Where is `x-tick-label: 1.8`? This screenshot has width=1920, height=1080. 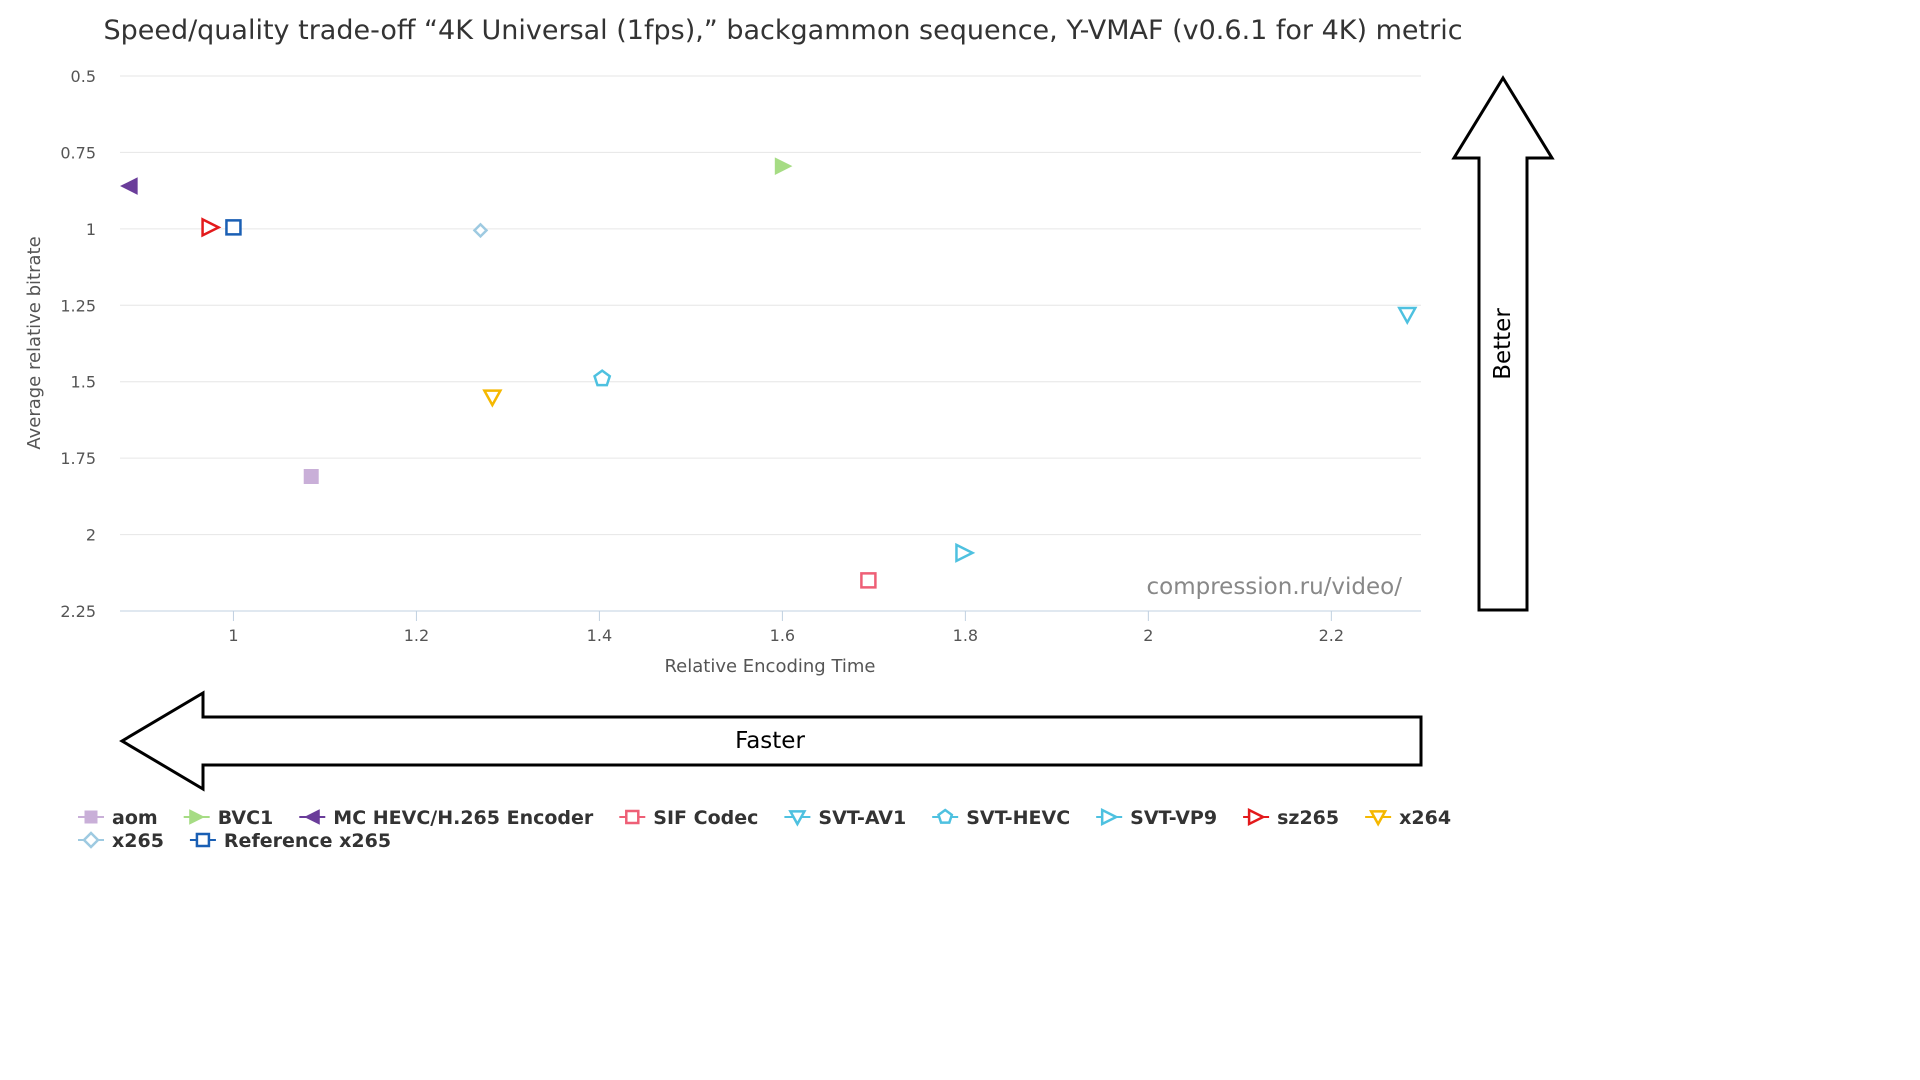
x-tick-label: 1.8 is located at coordinates (965, 635).